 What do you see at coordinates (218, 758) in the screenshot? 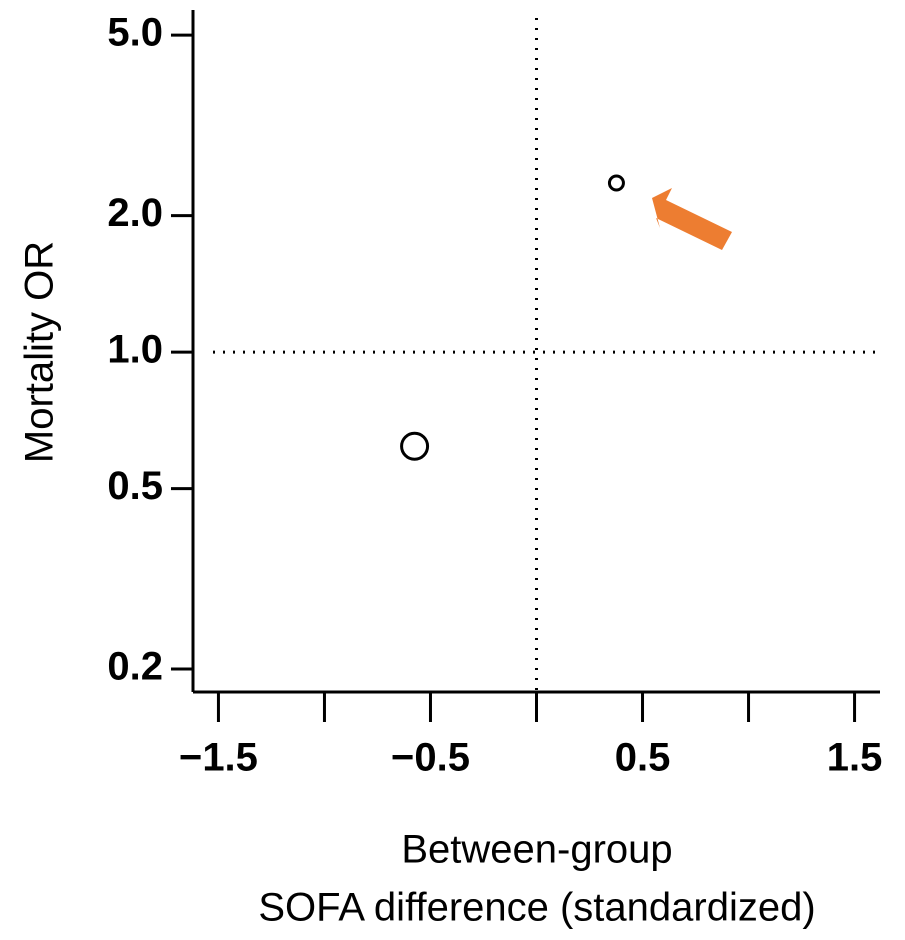
I see `x-tick-label: −1.5` at bounding box center [218, 758].